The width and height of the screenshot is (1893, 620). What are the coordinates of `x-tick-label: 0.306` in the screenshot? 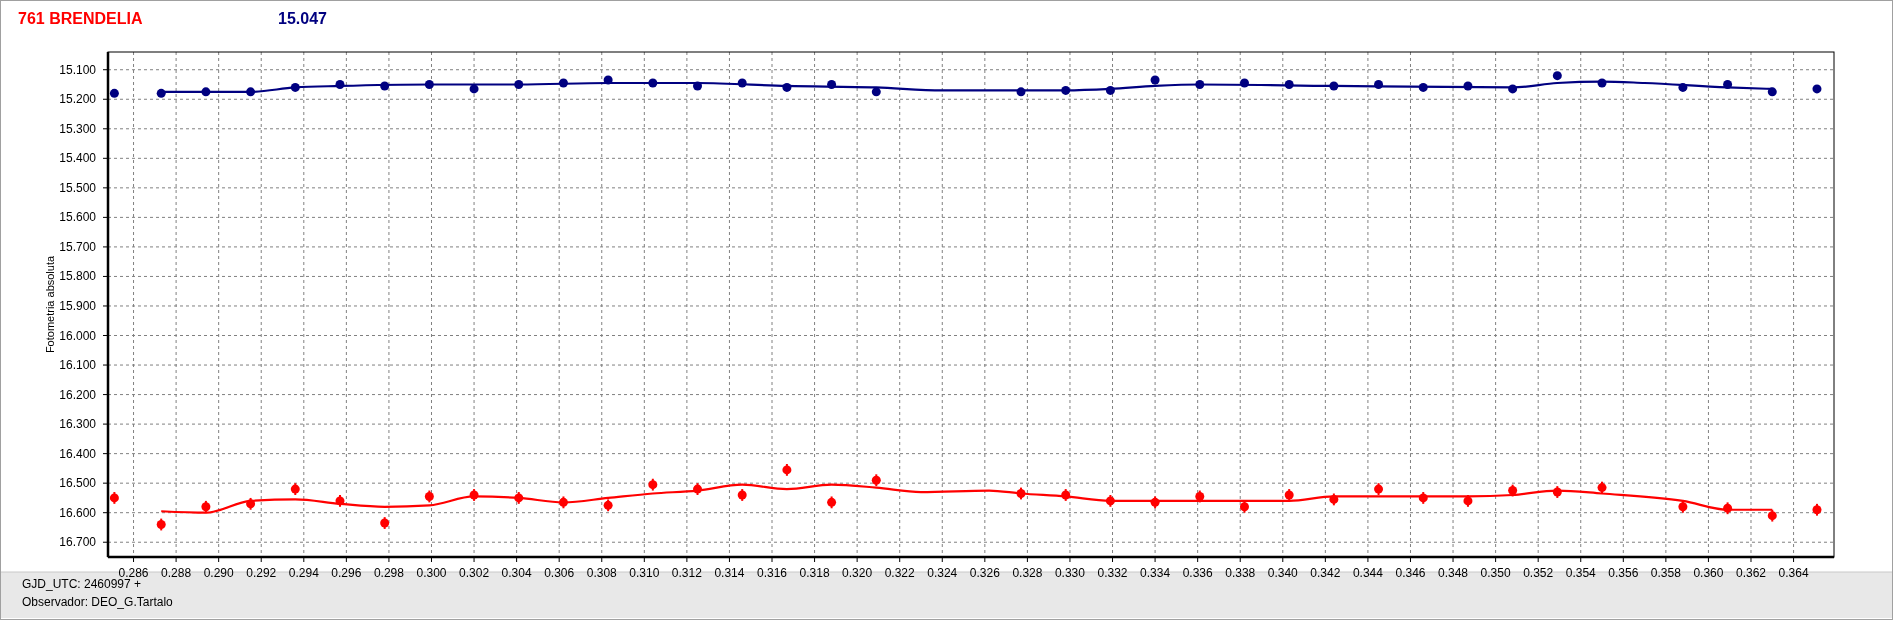 It's located at (559, 573).